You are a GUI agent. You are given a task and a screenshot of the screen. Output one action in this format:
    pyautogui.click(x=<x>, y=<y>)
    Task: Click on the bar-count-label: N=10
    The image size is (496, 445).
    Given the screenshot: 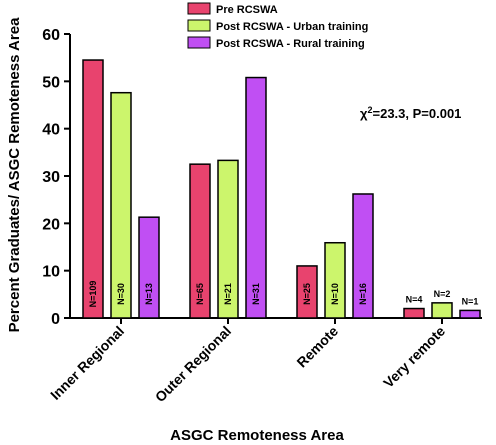 What is the action you would take?
    pyautogui.click(x=335, y=294)
    